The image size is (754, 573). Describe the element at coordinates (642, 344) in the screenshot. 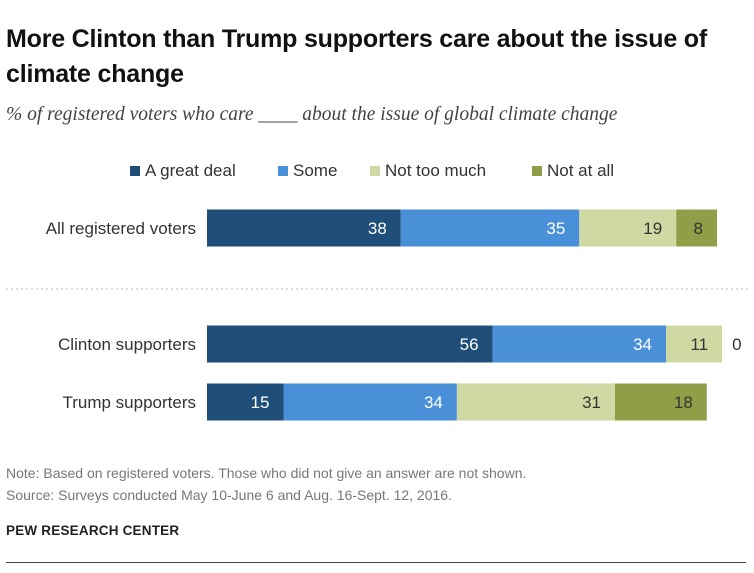

I see `data-label-clinton-supporters-some: 34` at that location.